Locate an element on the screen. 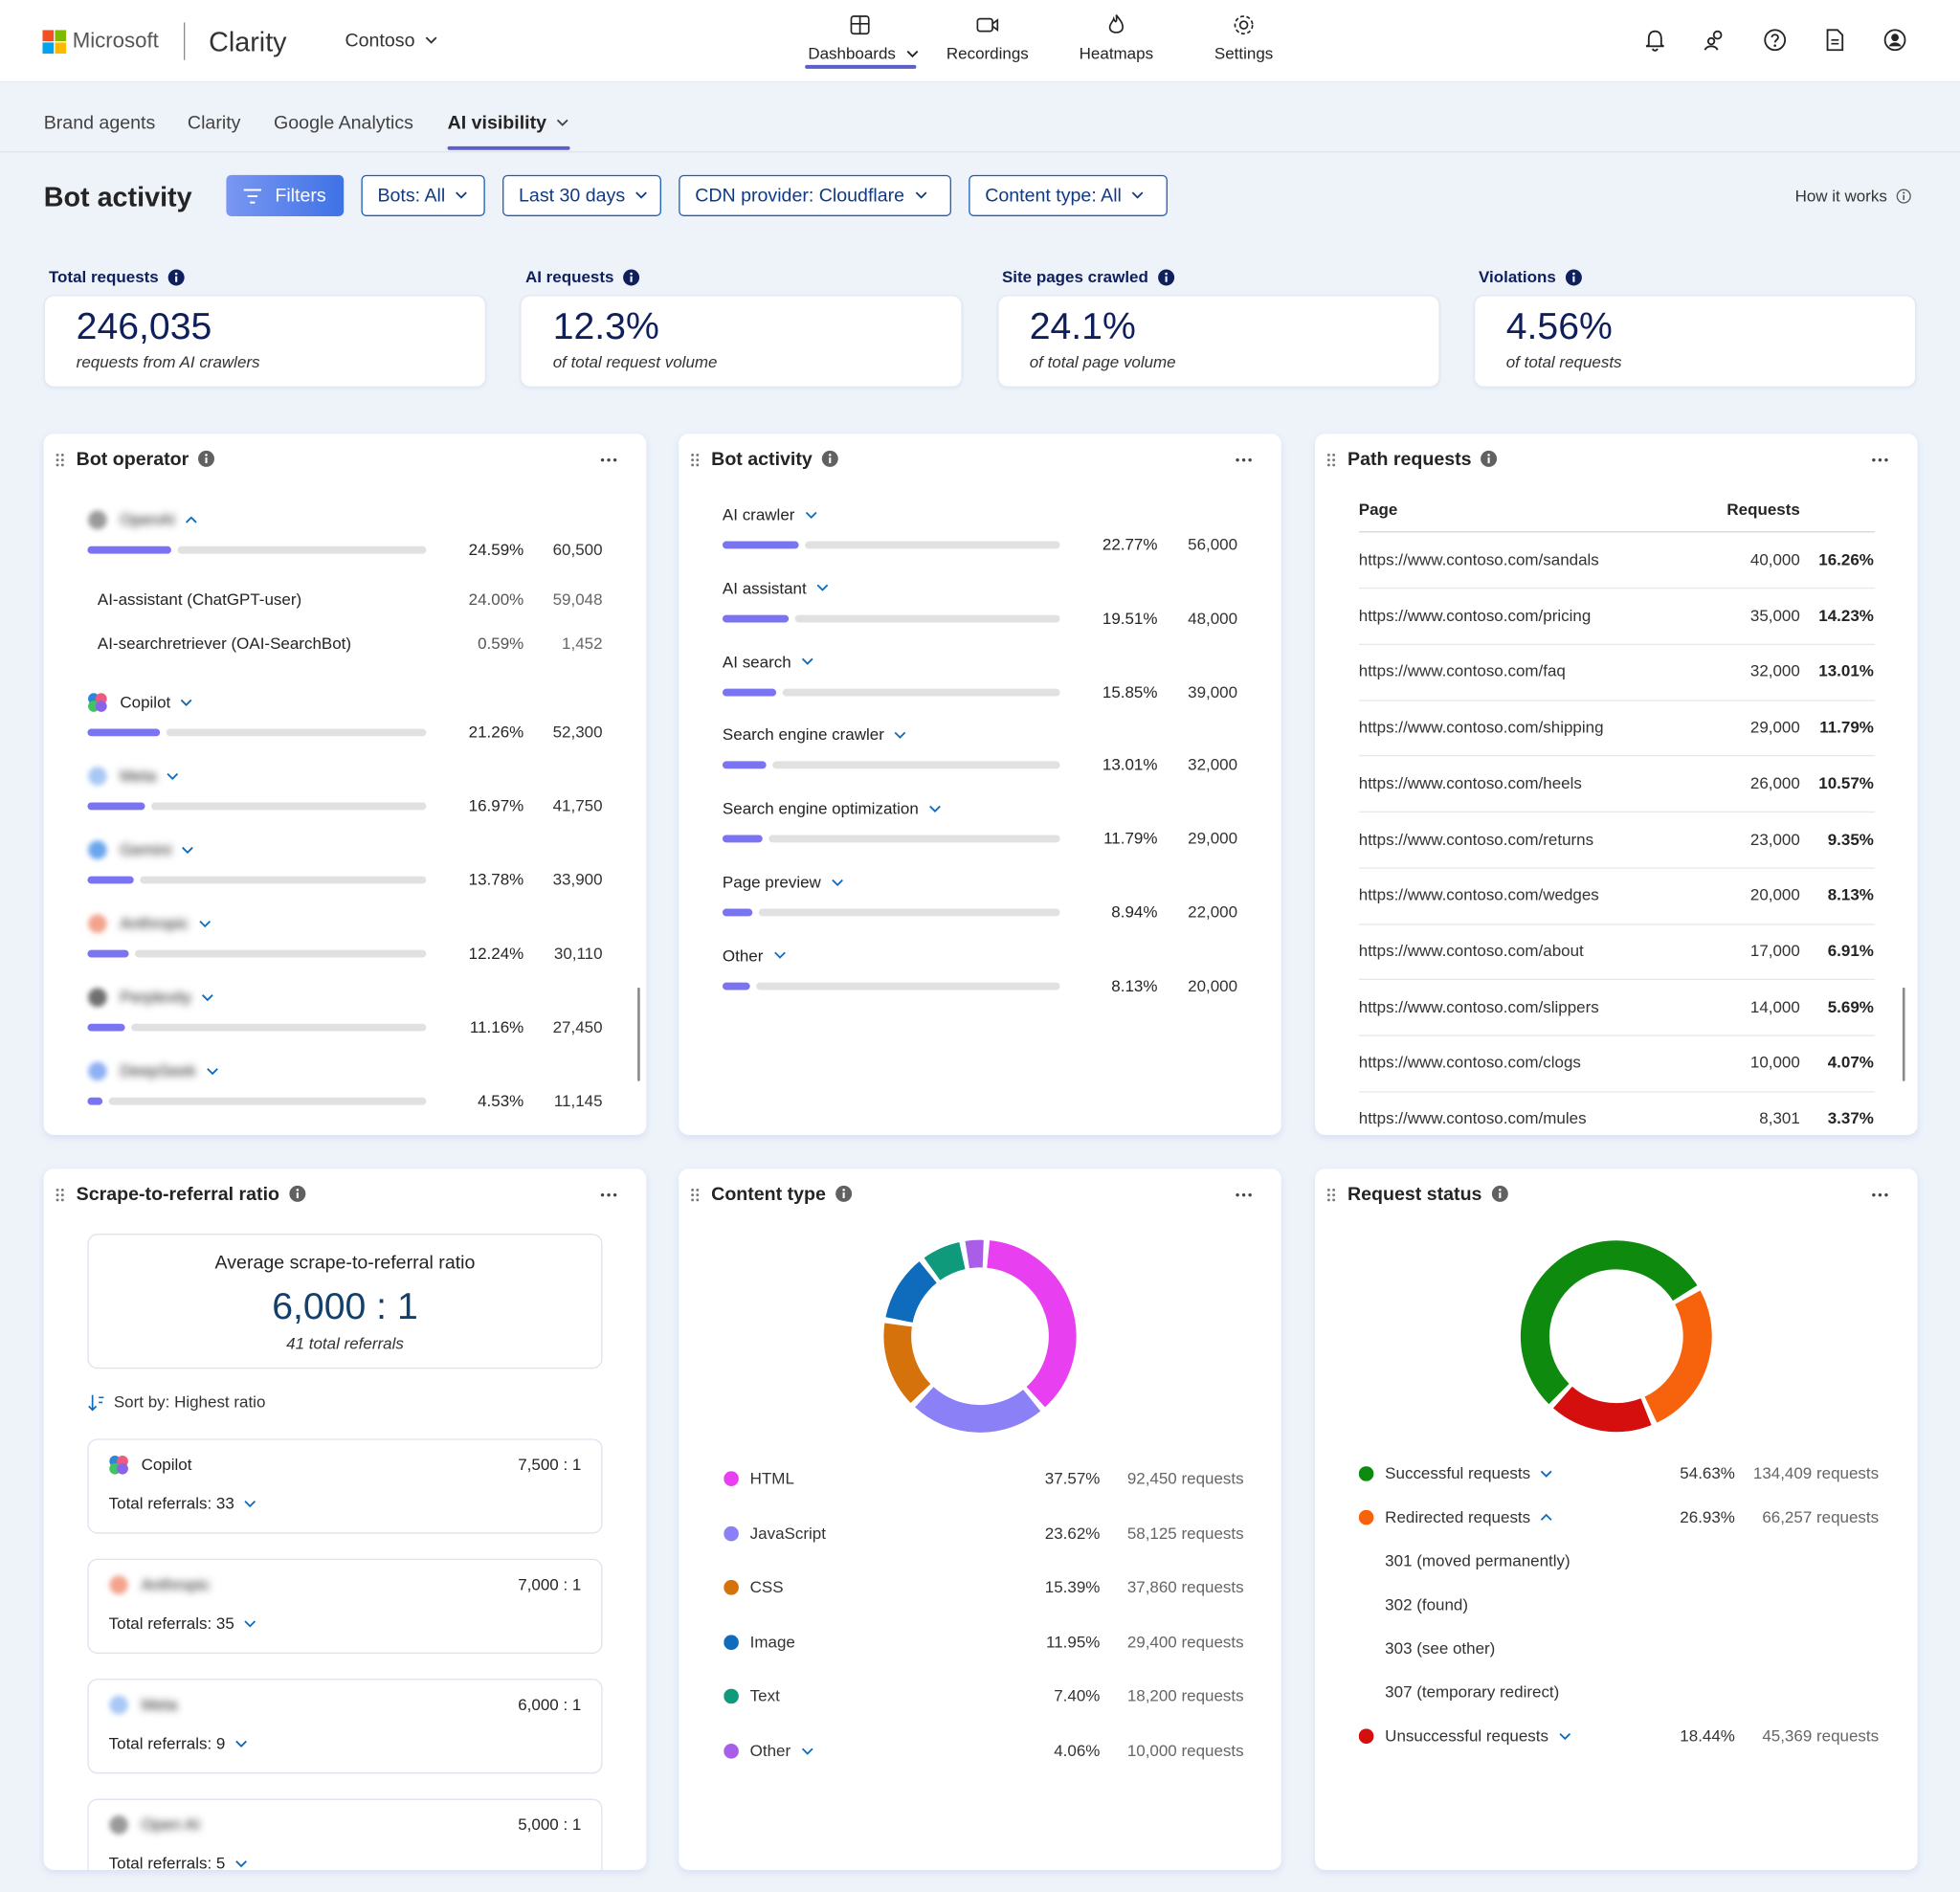 This screenshot has height=1892, width=1960. nav-item: Dashboards is located at coordinates (864, 53).